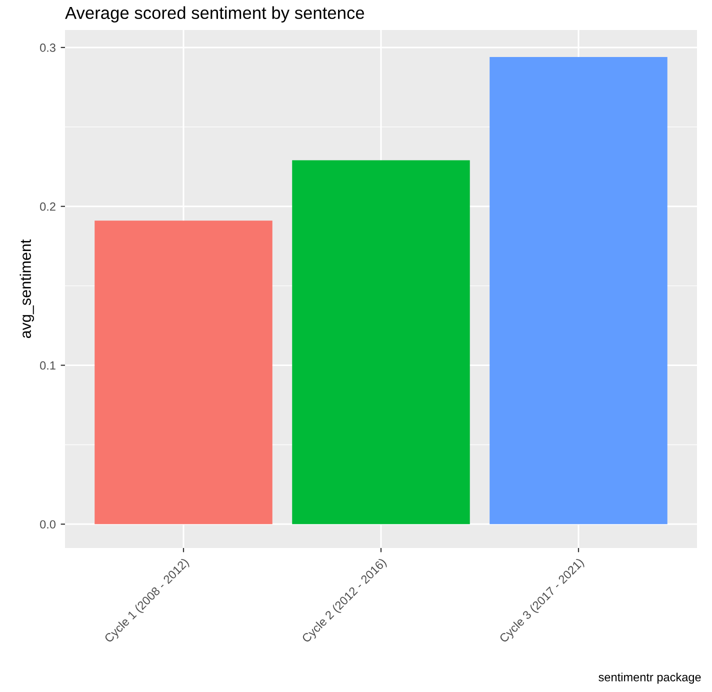  I want to click on y-tick-label: 0.0, so click(48, 524).